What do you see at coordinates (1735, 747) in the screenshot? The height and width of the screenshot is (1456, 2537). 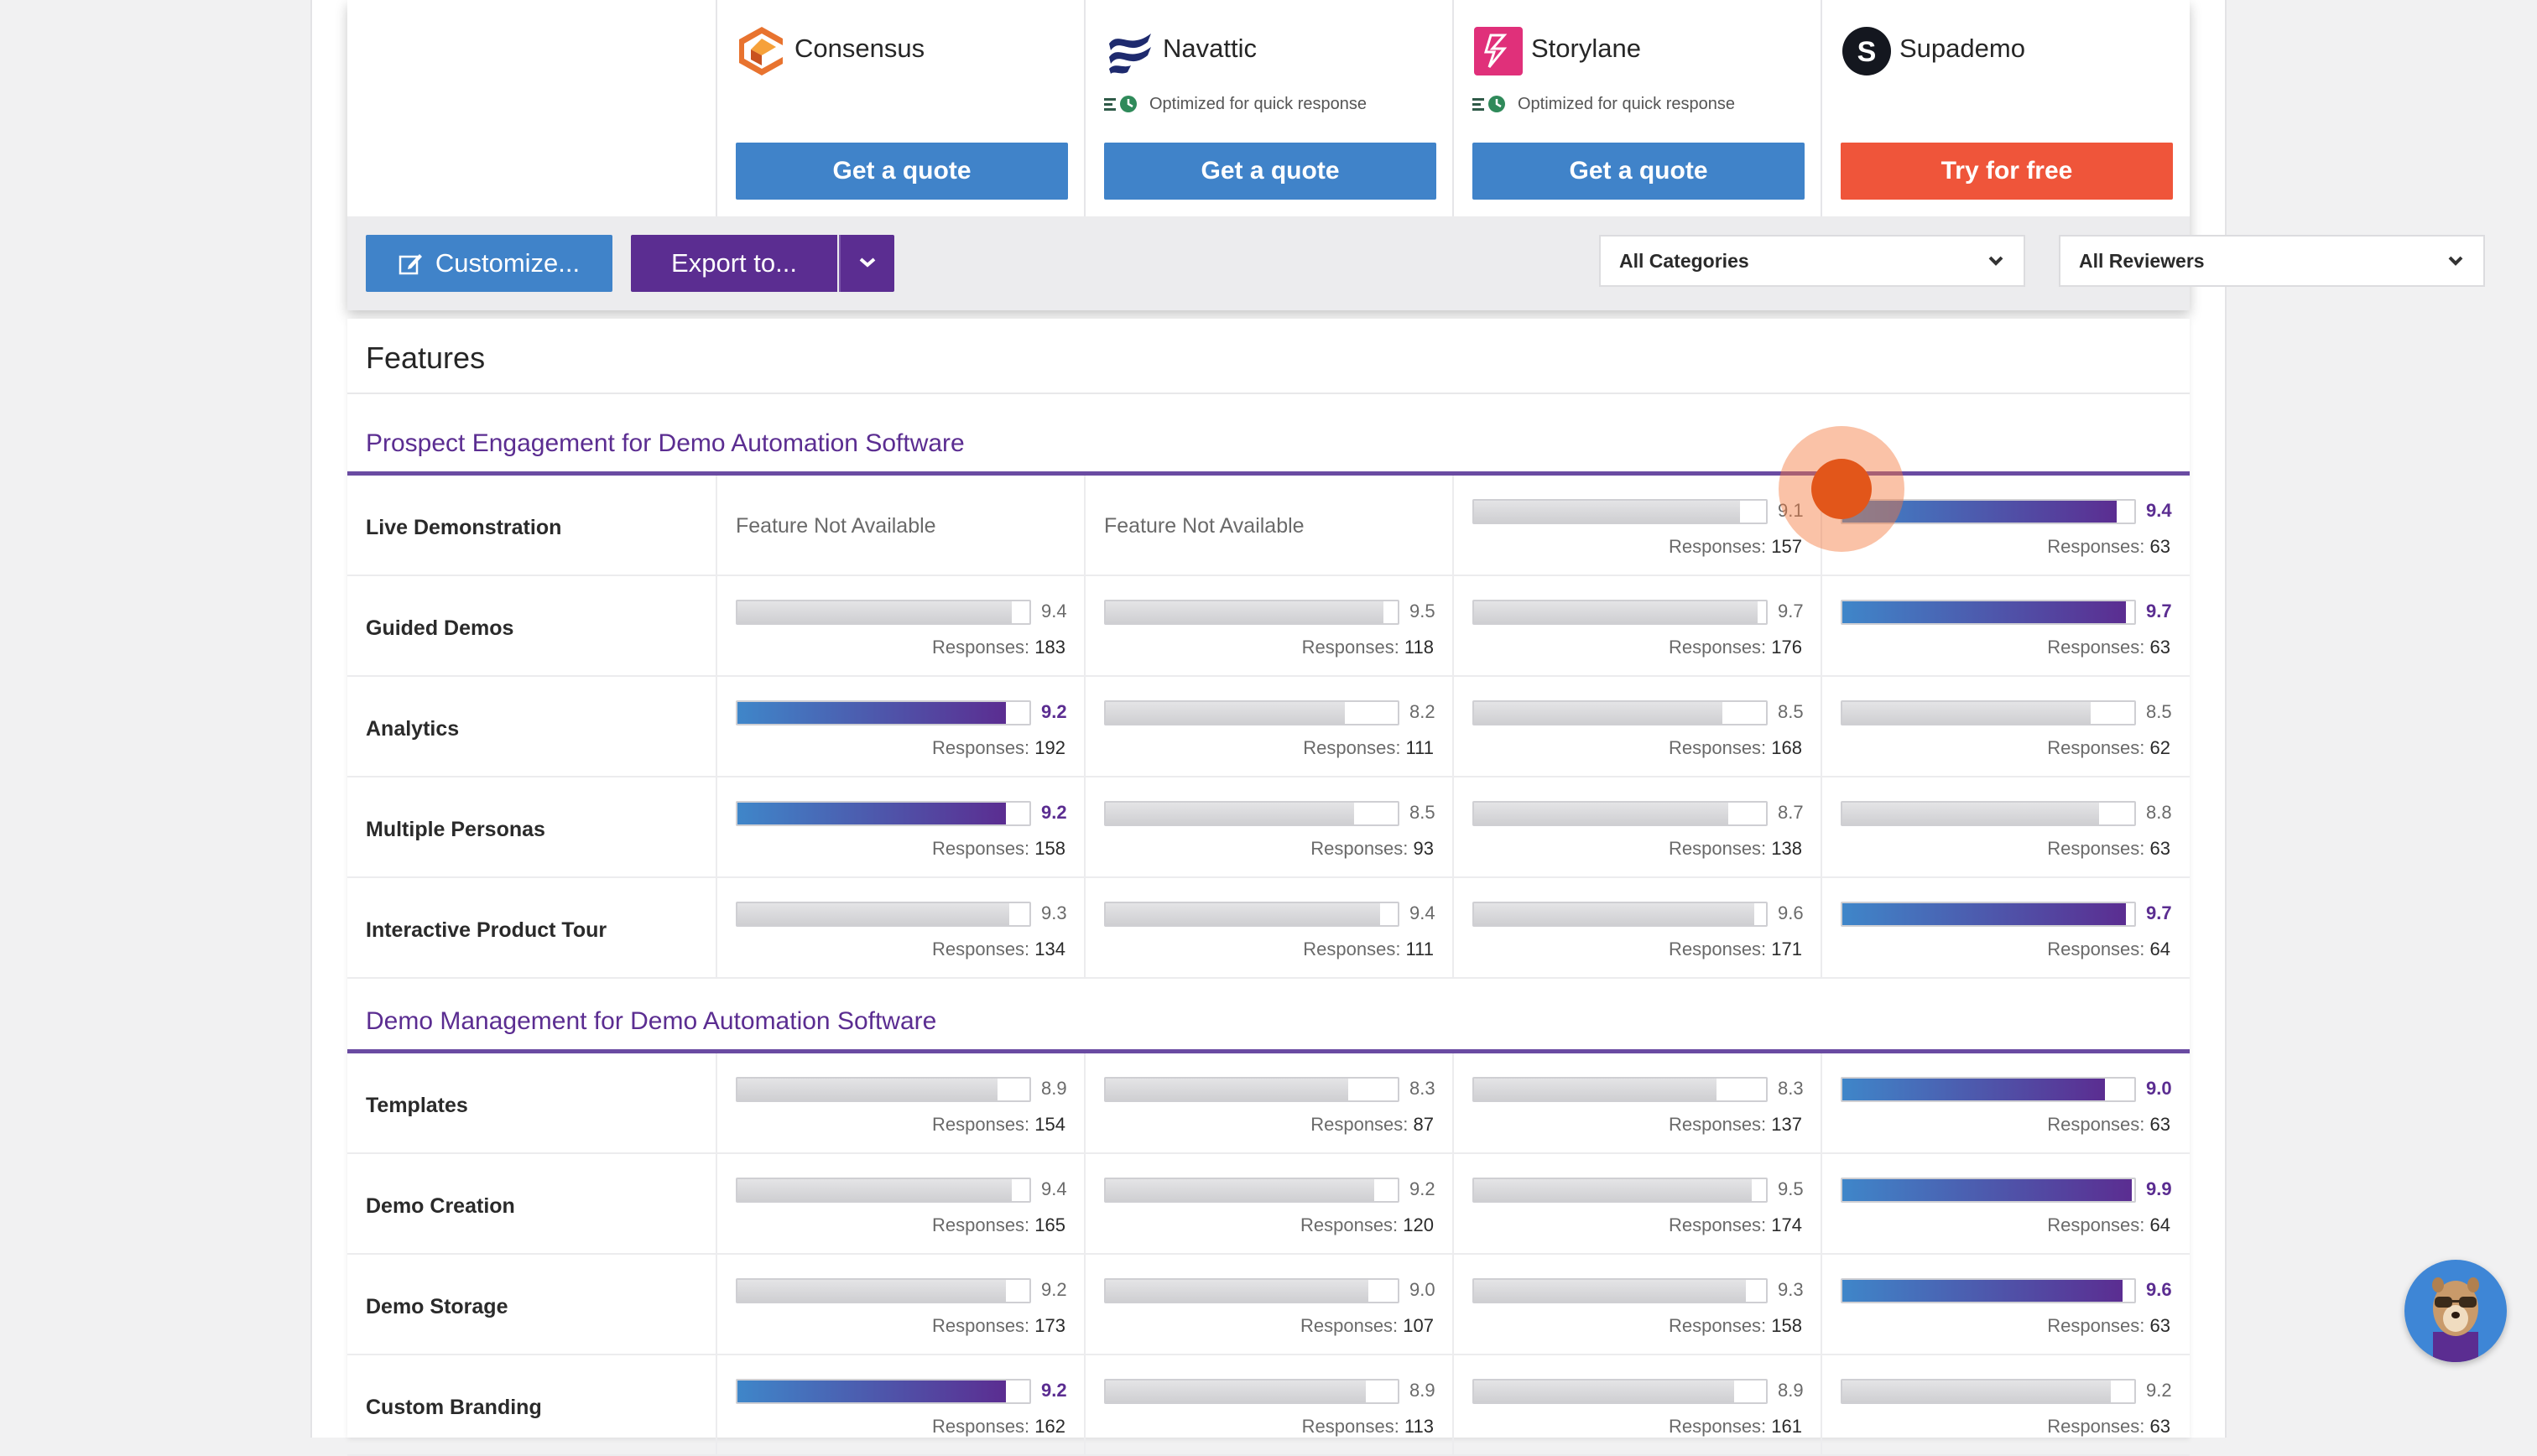 I see `responses-count: Responses: 168` at bounding box center [1735, 747].